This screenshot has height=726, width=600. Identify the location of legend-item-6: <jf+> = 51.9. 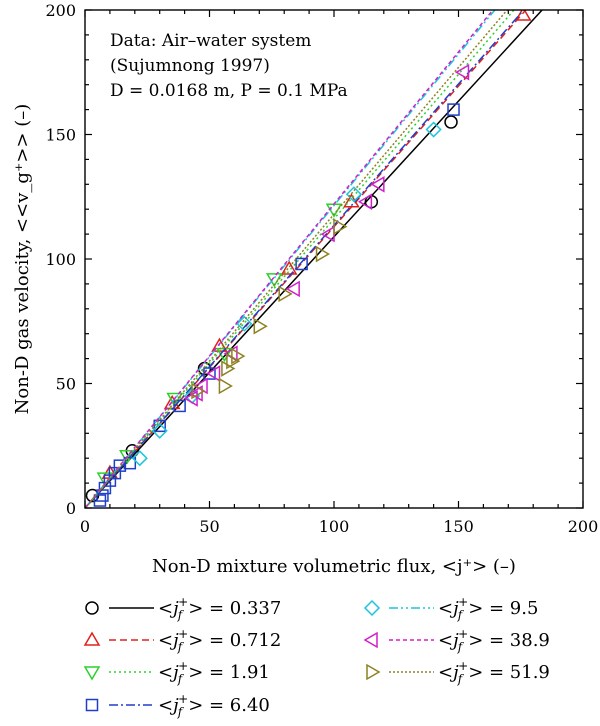
(458, 672).